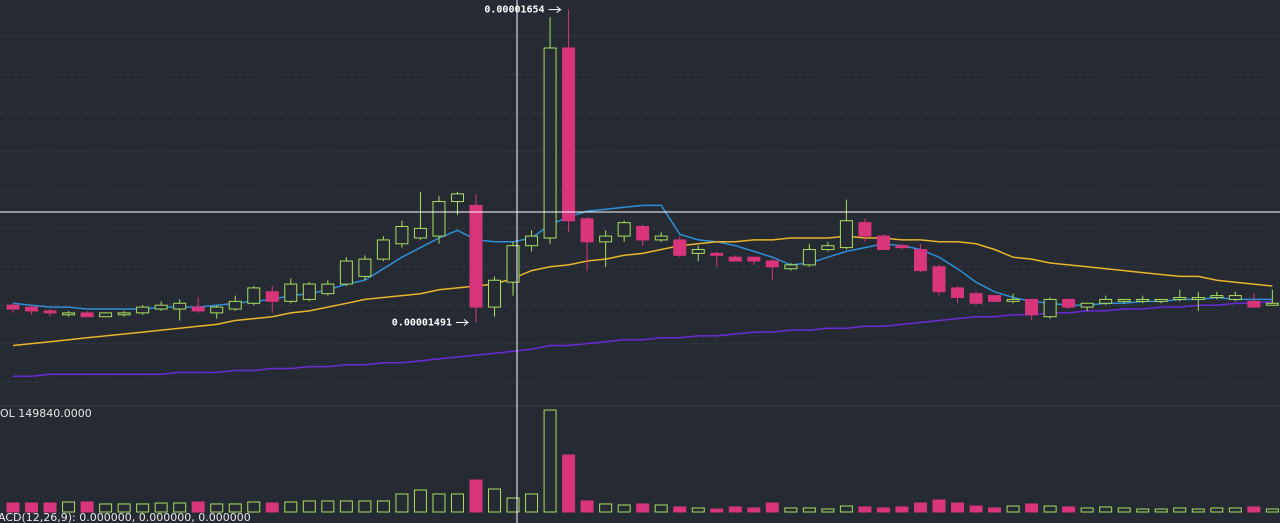 The image size is (1280, 523). What do you see at coordinates (477, 166) in the screenshot?
I see `annotations: 0.00001654 0.00001491` at bounding box center [477, 166].